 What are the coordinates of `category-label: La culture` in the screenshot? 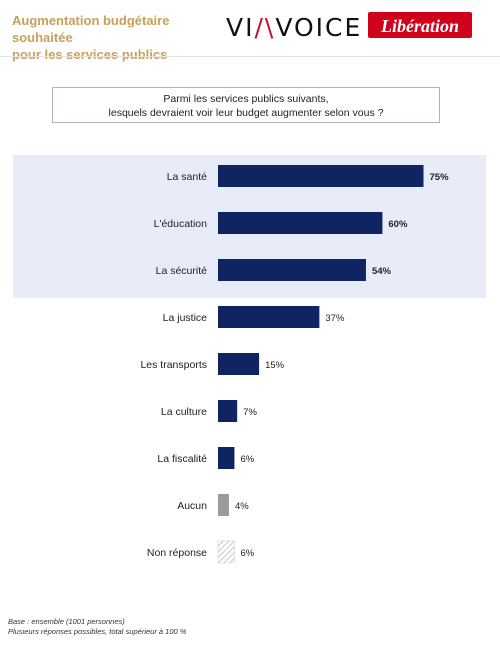 It's located at (184, 412).